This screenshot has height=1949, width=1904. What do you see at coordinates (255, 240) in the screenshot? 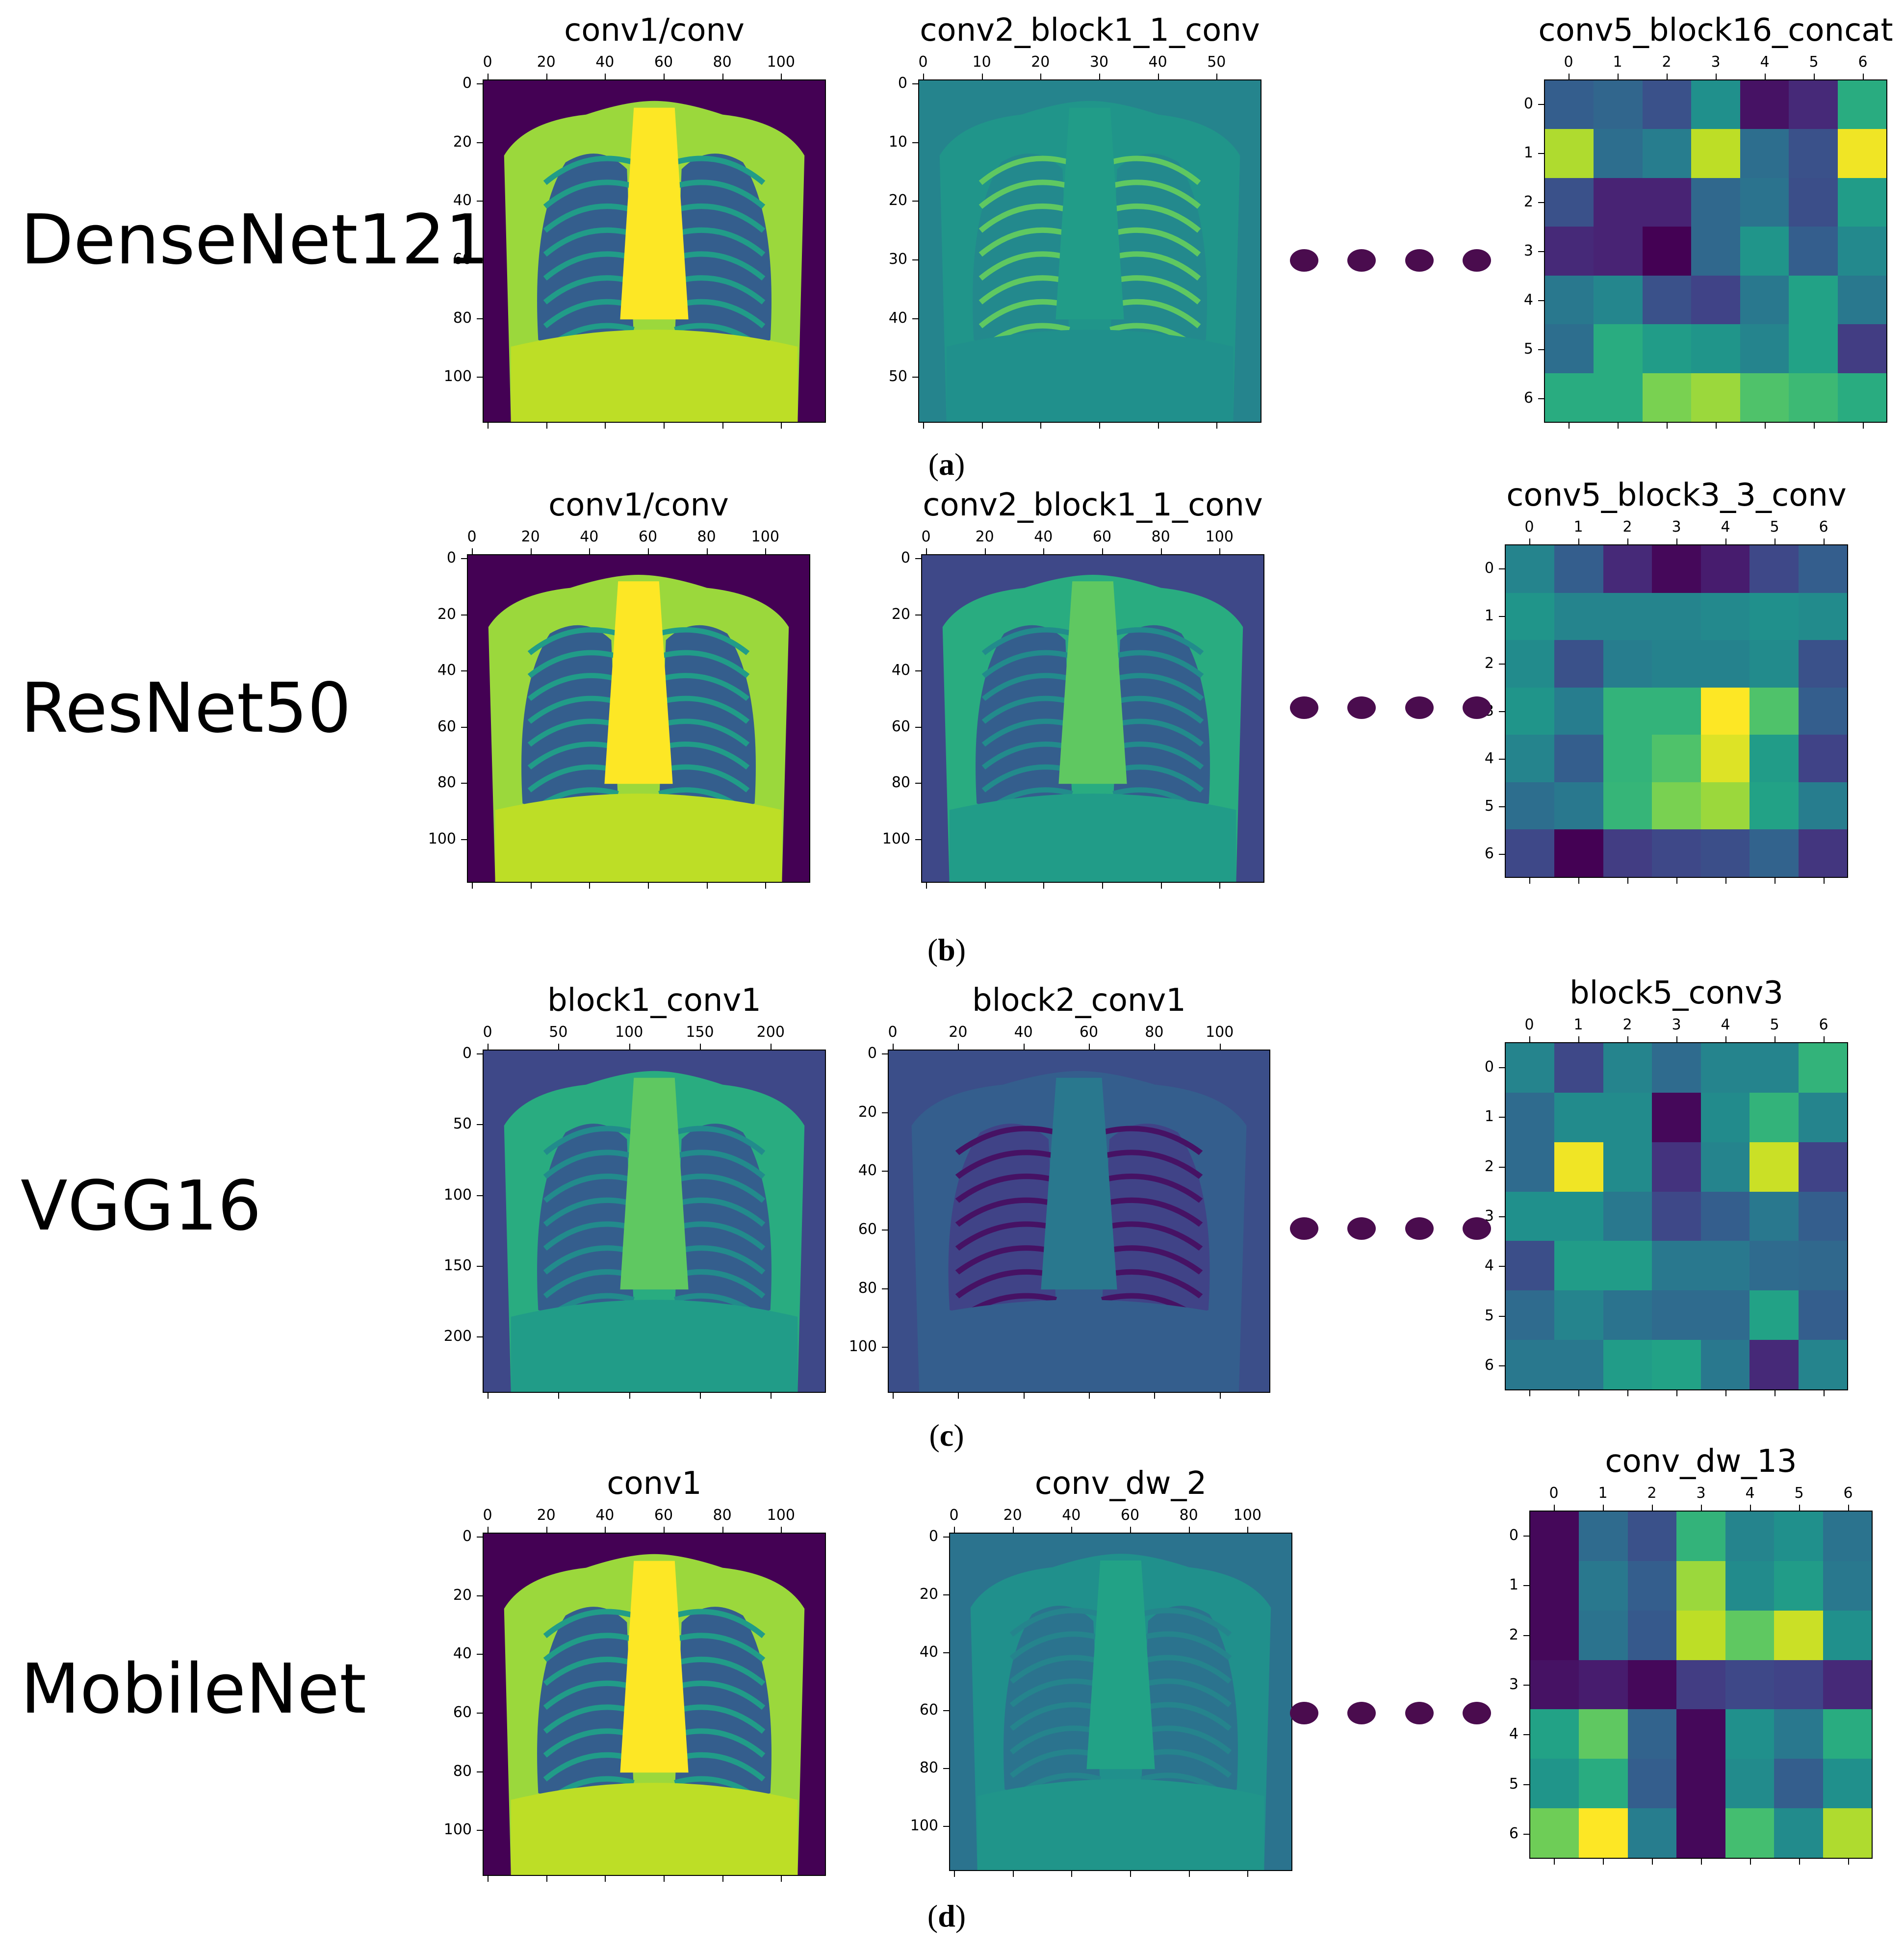
I see `model-label-densenet121: DenseNet121` at bounding box center [255, 240].